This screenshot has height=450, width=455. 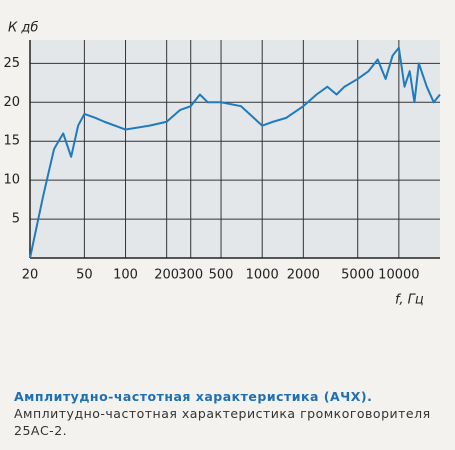 I want to click on x-tick-label: 20, so click(x=30, y=275).